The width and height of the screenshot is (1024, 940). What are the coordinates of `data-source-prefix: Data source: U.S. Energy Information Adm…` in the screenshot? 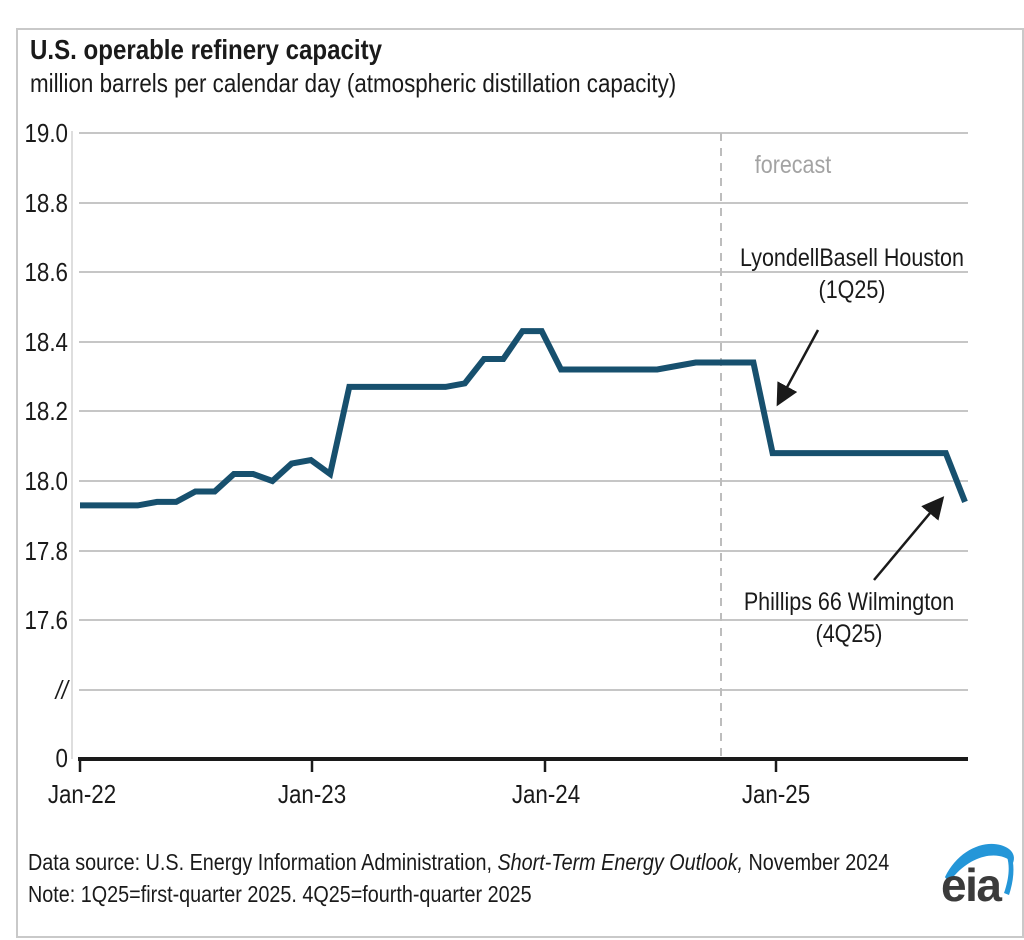 It's located at (263, 862).